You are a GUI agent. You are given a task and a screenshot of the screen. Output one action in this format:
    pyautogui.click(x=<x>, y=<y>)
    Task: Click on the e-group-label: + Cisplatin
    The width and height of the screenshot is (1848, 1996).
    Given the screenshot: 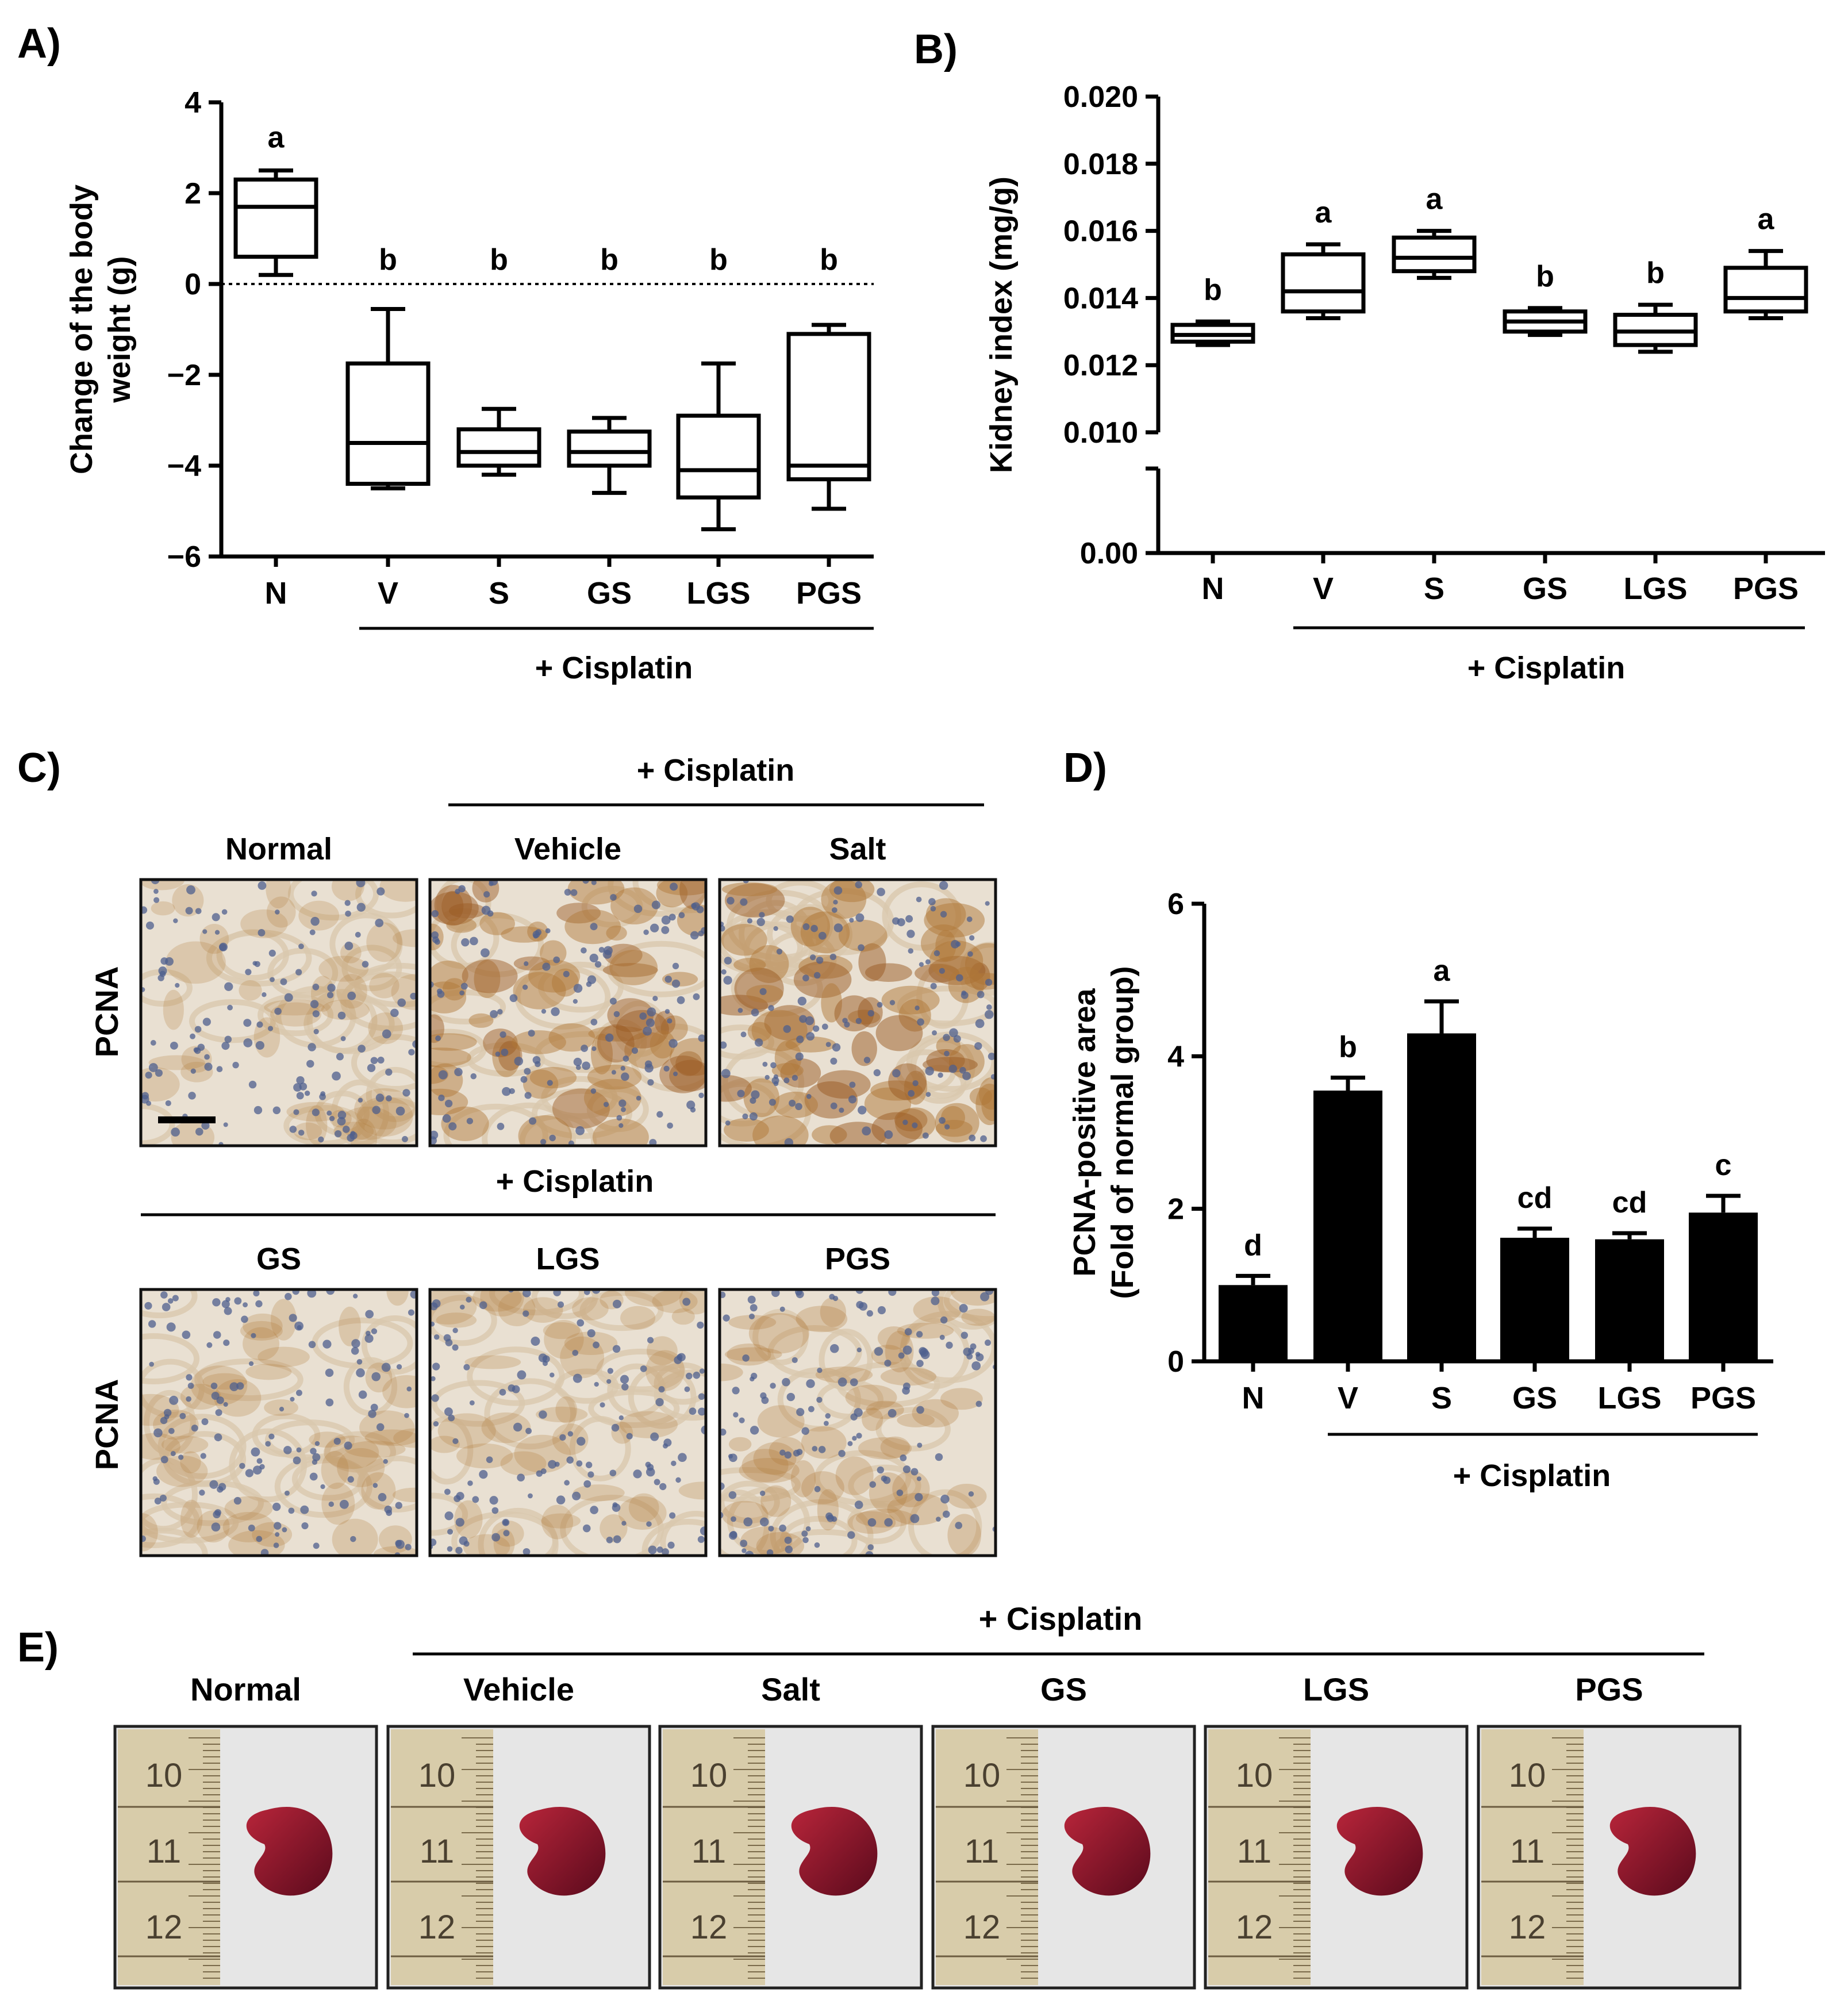 What is the action you would take?
    pyautogui.click(x=1061, y=1618)
    